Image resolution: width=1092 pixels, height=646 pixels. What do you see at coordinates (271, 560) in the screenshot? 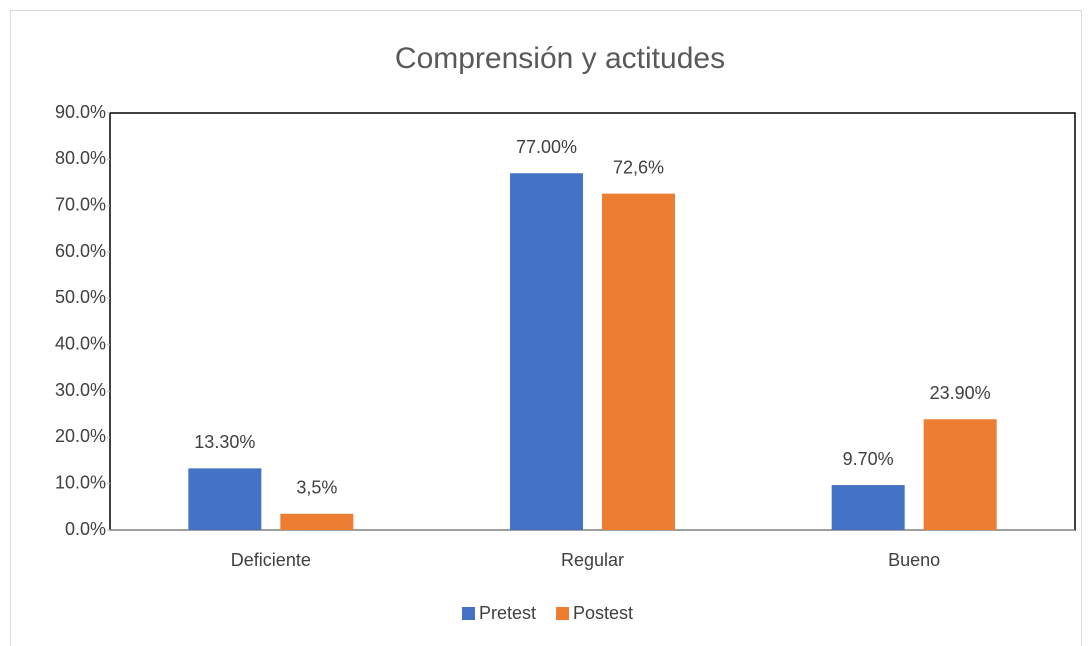
I see `x-tick-label: Deficiente` at bounding box center [271, 560].